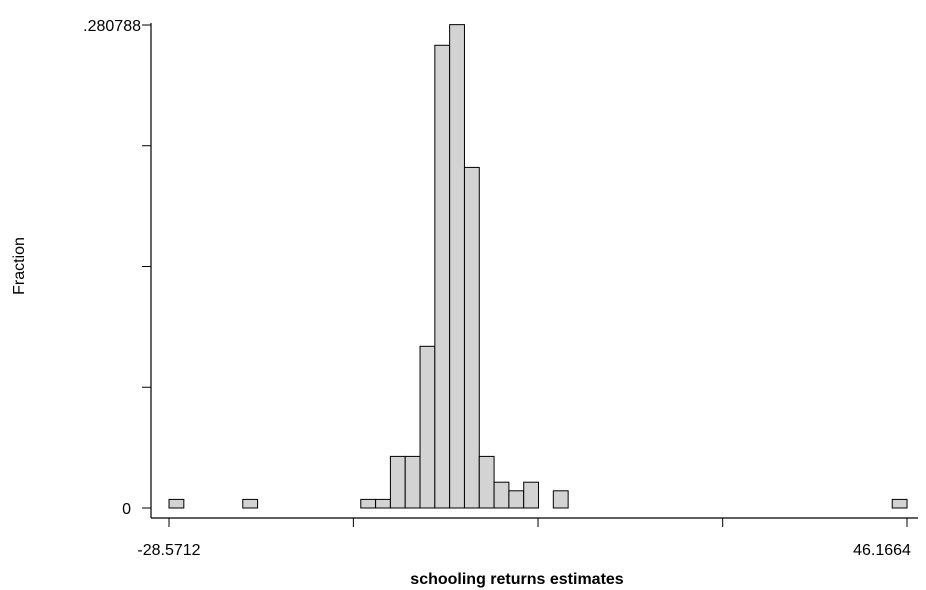 The image size is (926, 590). What do you see at coordinates (516, 579) in the screenshot?
I see `x-axis-title: schooling returns estimates` at bounding box center [516, 579].